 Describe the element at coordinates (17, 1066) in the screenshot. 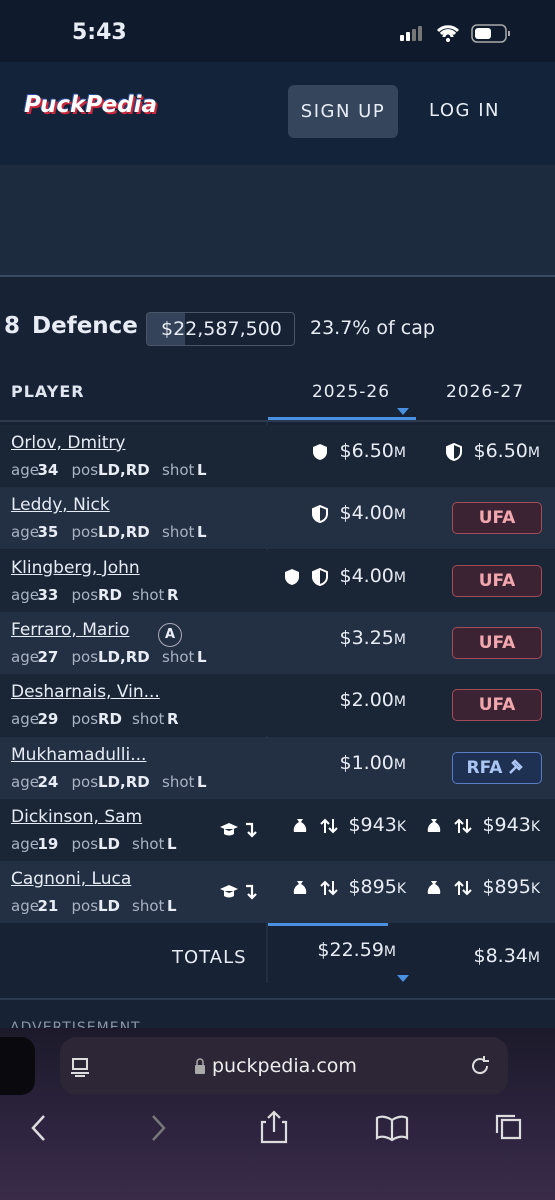

I see `tab-pill` at that location.